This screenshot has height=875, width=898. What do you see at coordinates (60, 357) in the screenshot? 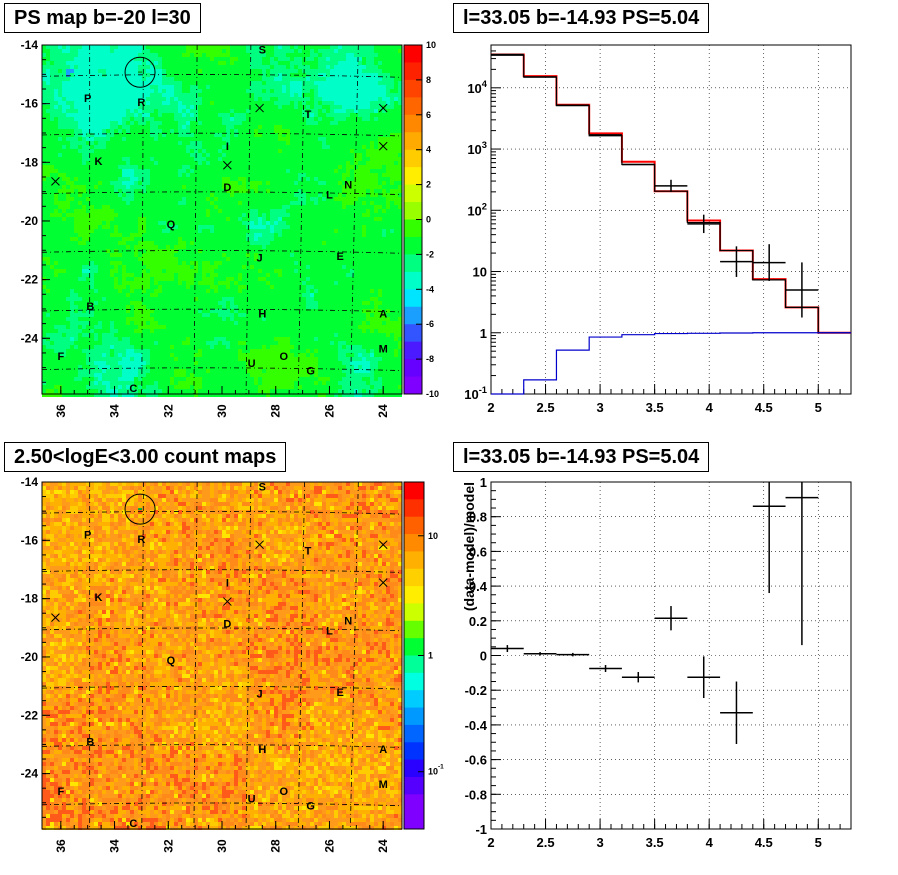
I see `ps-map-source-label-f: F` at bounding box center [60, 357].